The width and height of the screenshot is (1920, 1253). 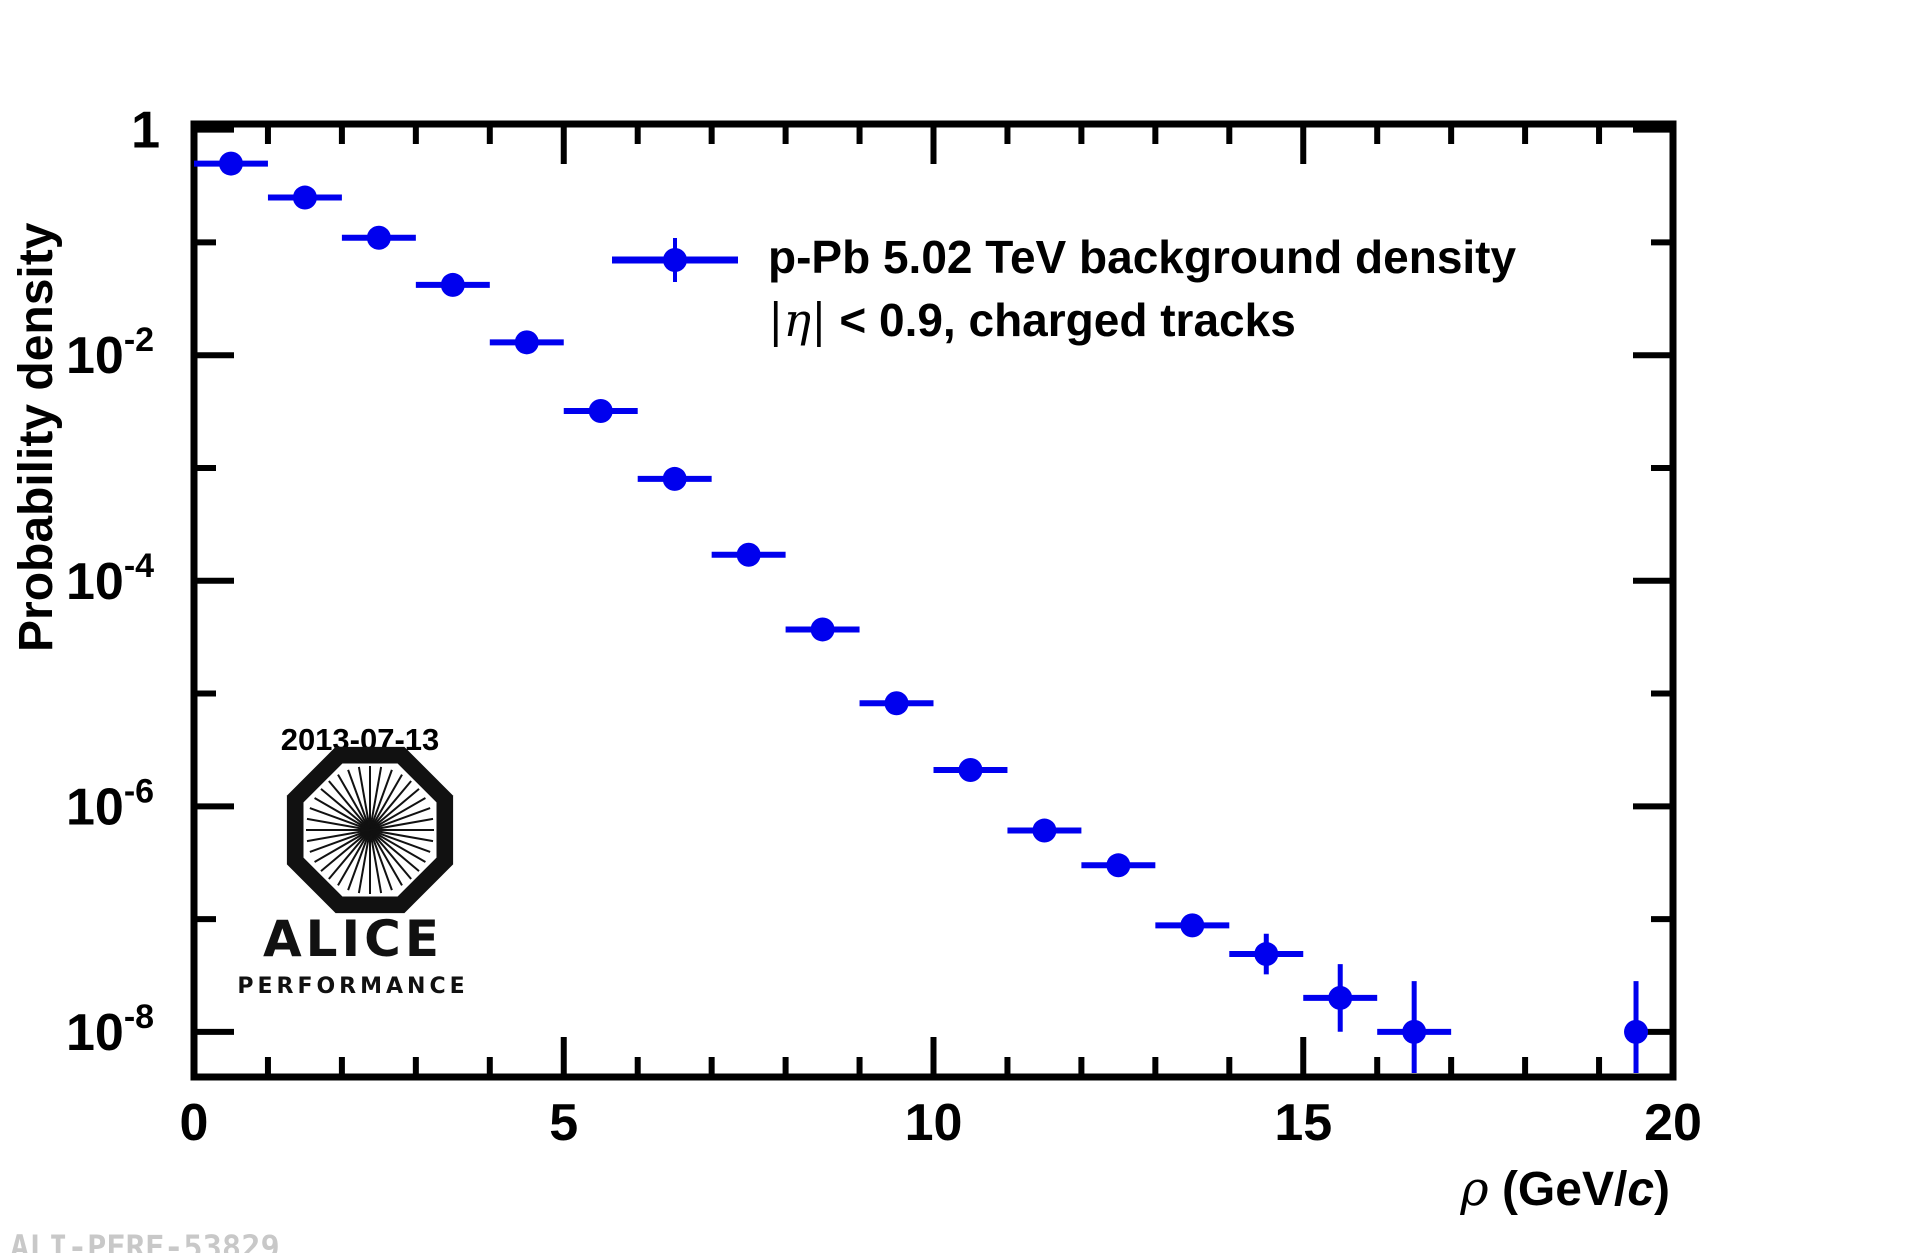 I want to click on eta-symbol: η, so click(x=798, y=320).